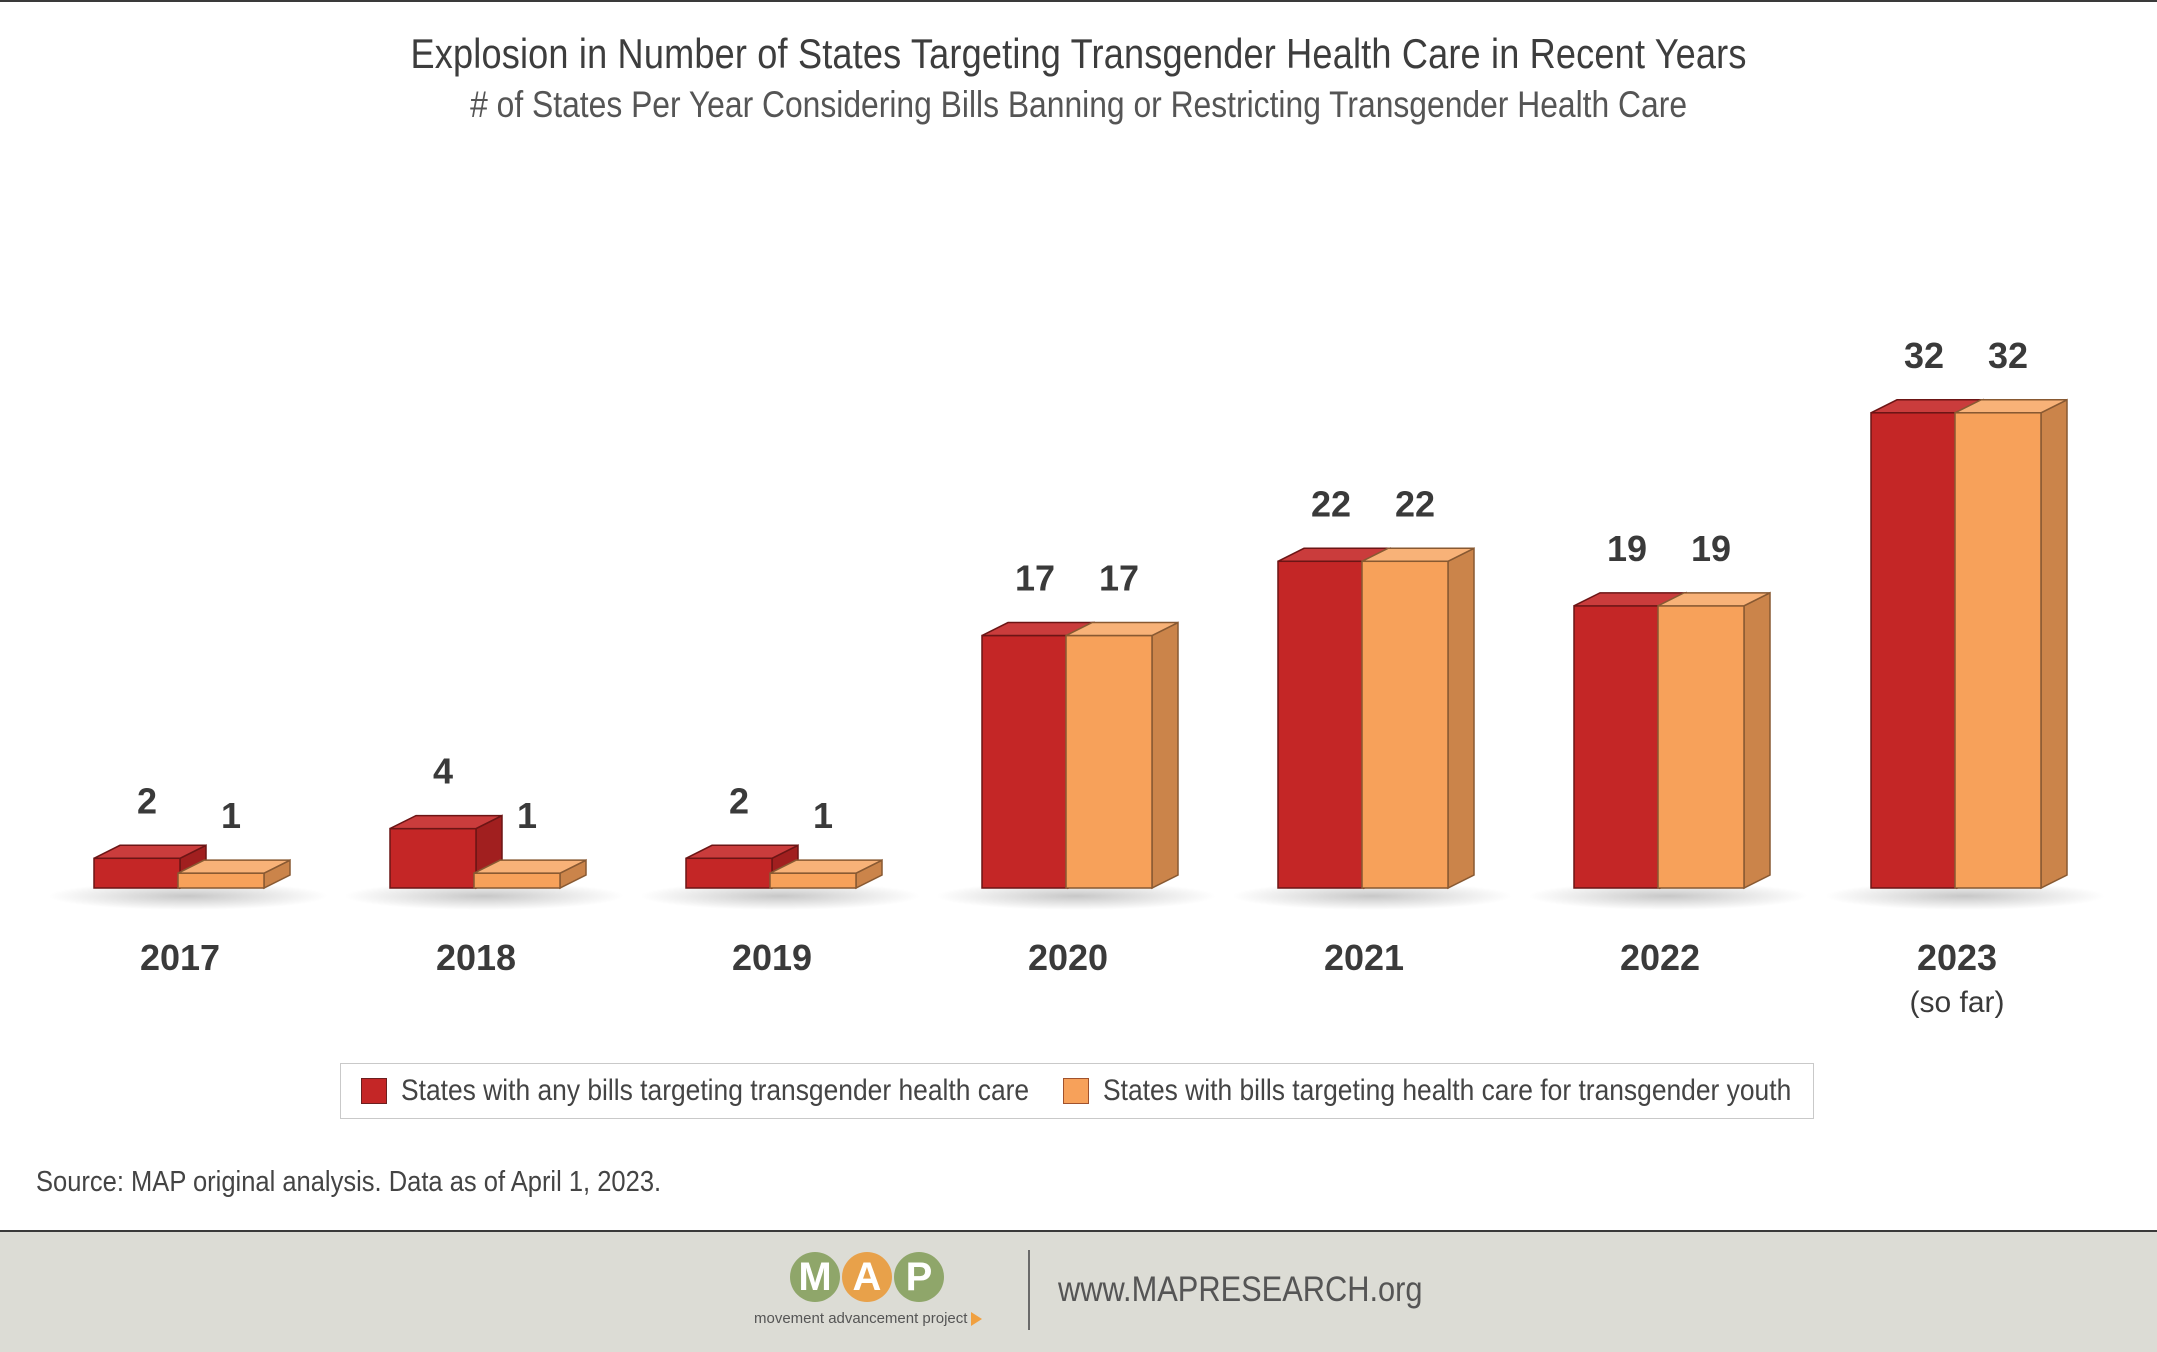 The image size is (2157, 1352). I want to click on footer-divider, so click(1029, 1290).